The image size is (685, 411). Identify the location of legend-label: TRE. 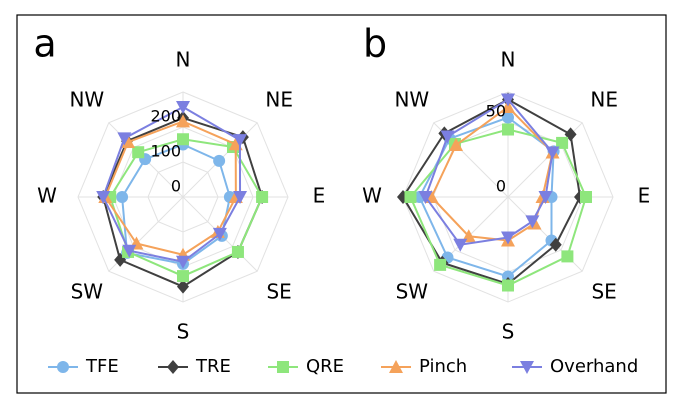
(213, 366).